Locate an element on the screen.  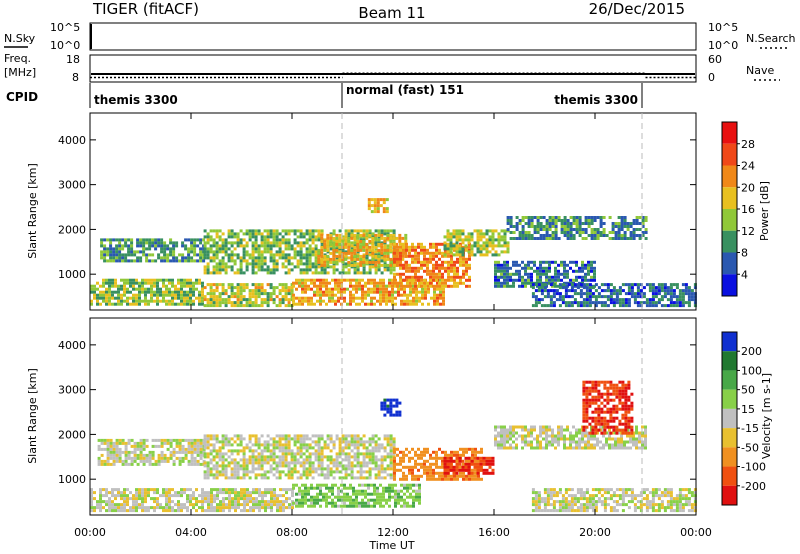
nave-tick-low: 0 is located at coordinates (711, 77).